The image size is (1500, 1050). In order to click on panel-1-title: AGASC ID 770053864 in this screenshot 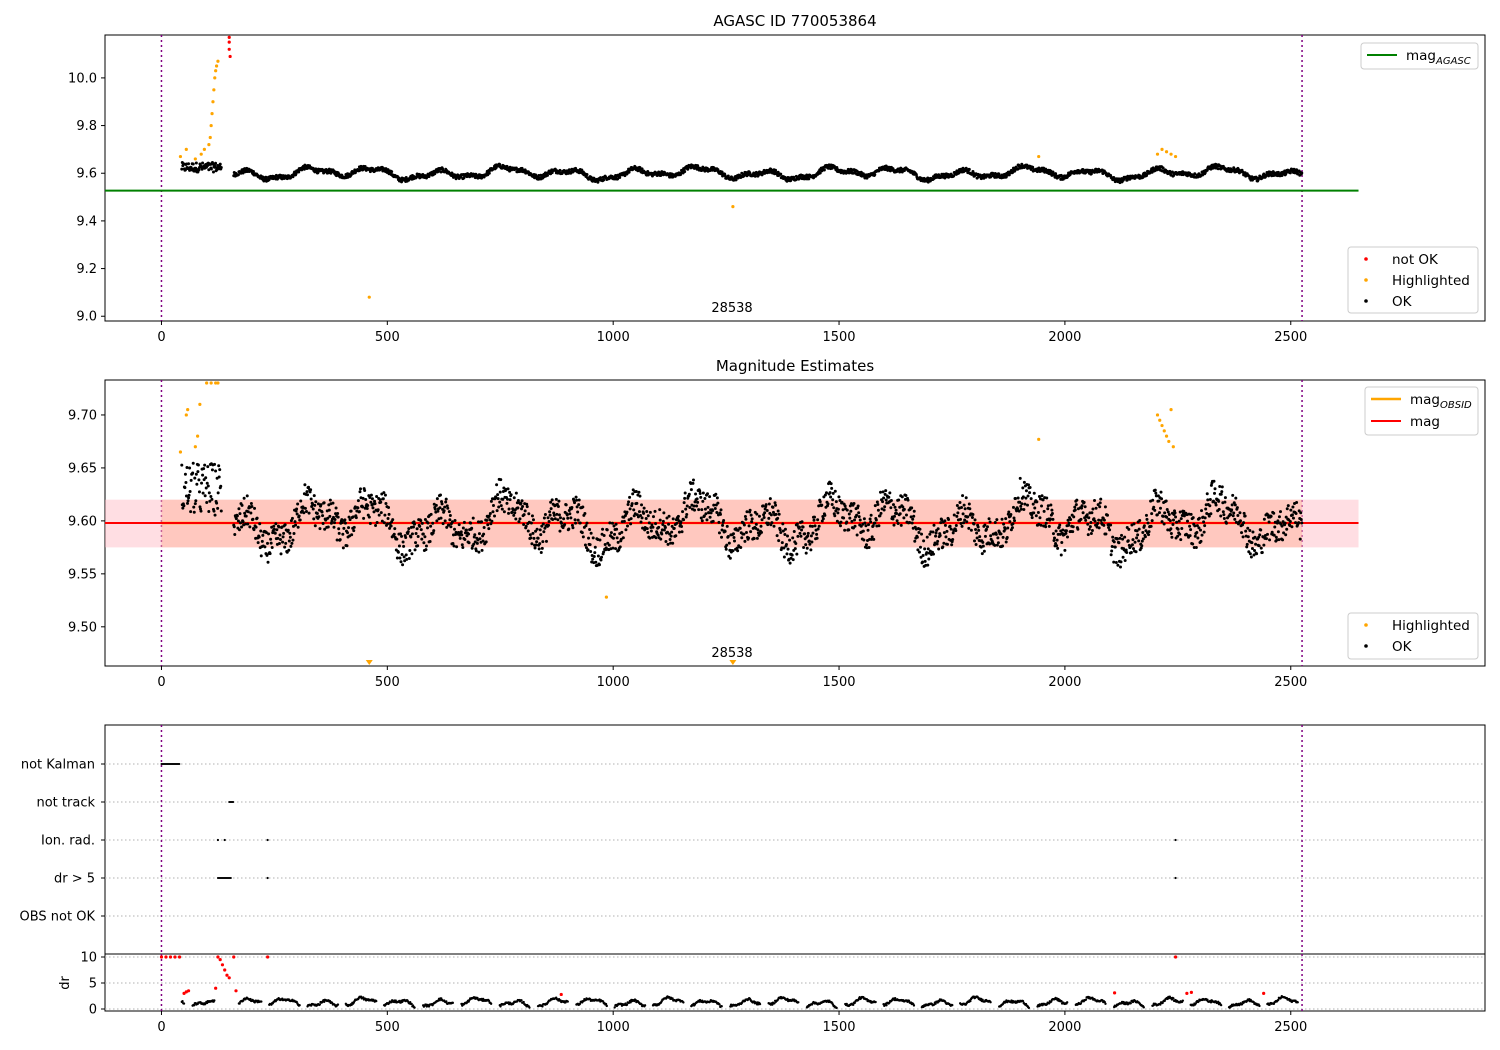, I will do `click(794, 21)`.